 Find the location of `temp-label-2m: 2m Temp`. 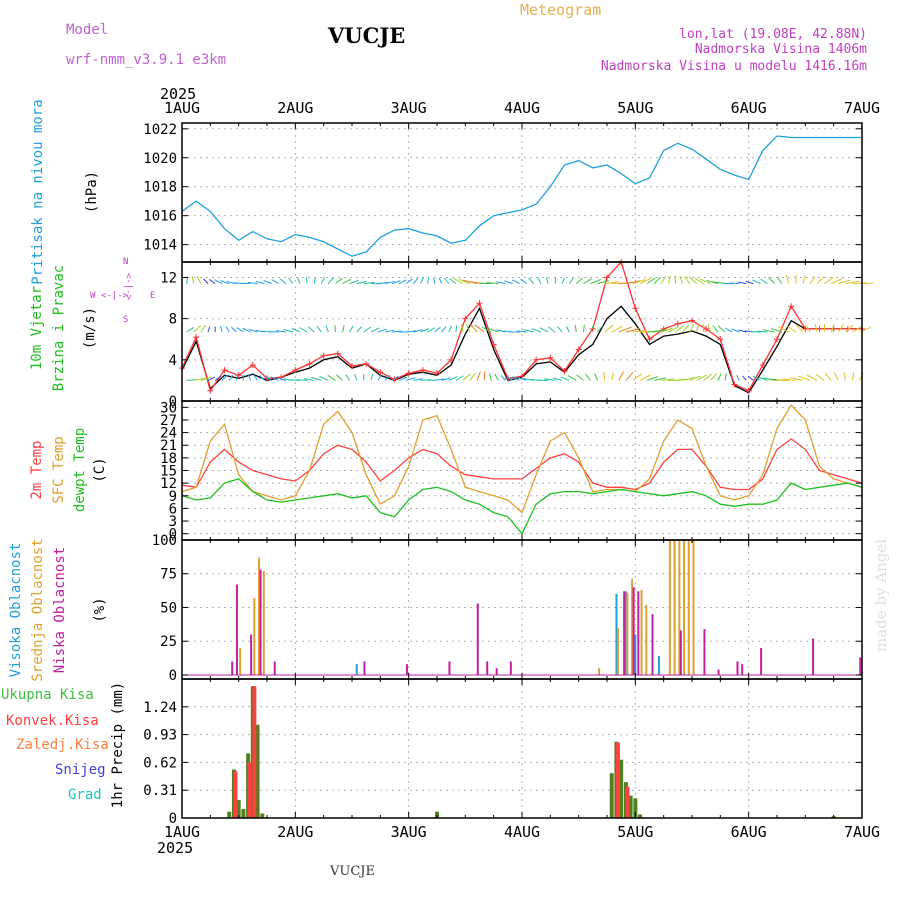

temp-label-2m: 2m Temp is located at coordinates (37, 469).